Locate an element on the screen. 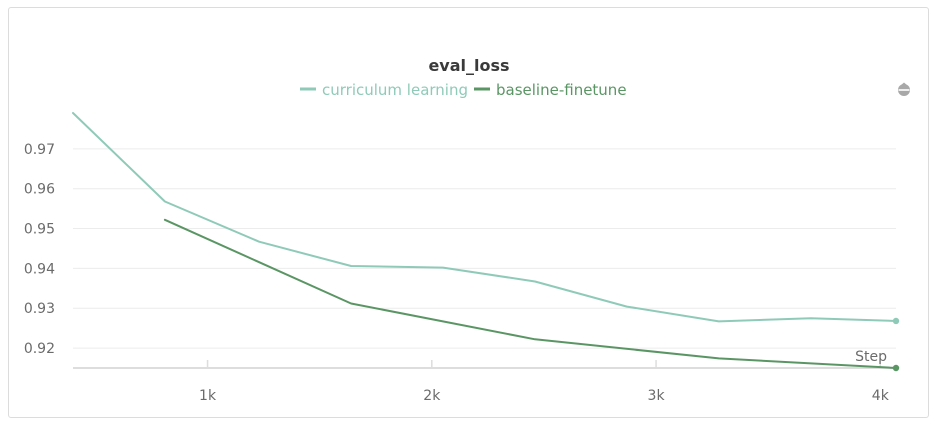 Image resolution: width=935 pixels, height=422 pixels. panel-menu-icon is located at coordinates (904, 89).